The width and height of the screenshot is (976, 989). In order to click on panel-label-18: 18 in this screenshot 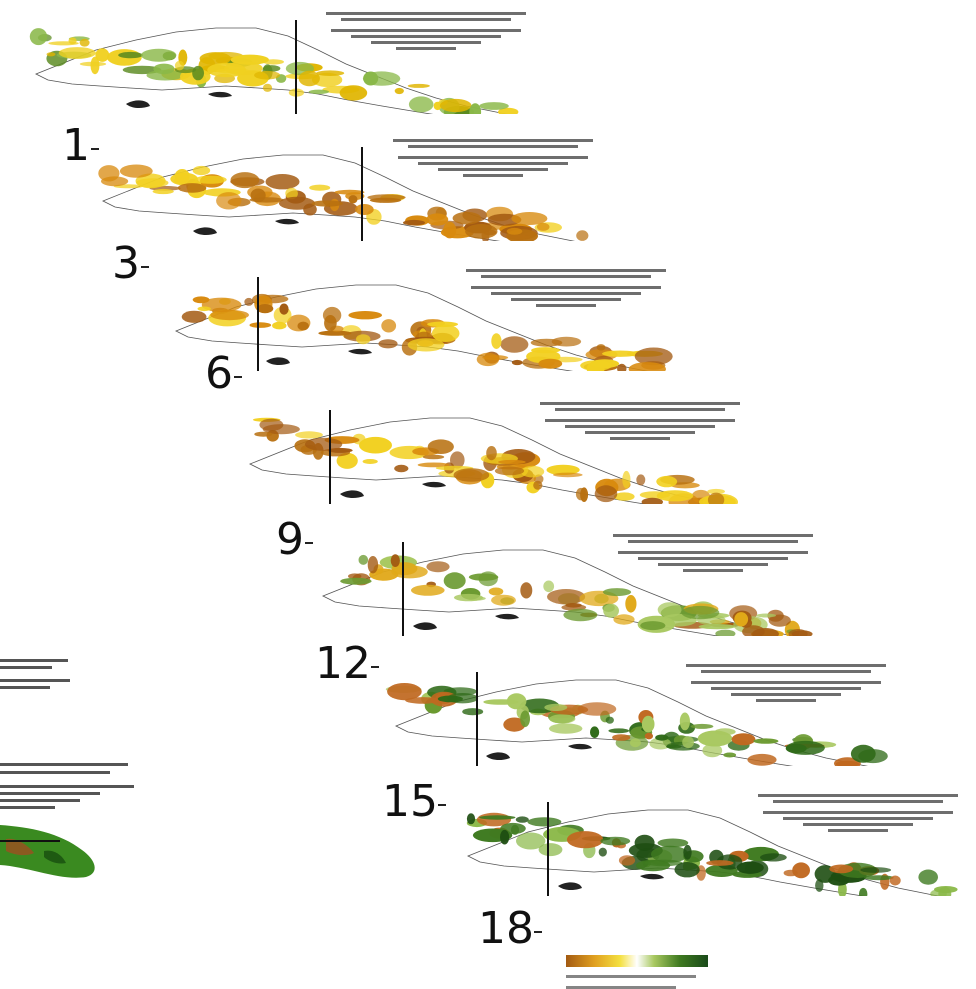, I will do `click(506, 928)`.